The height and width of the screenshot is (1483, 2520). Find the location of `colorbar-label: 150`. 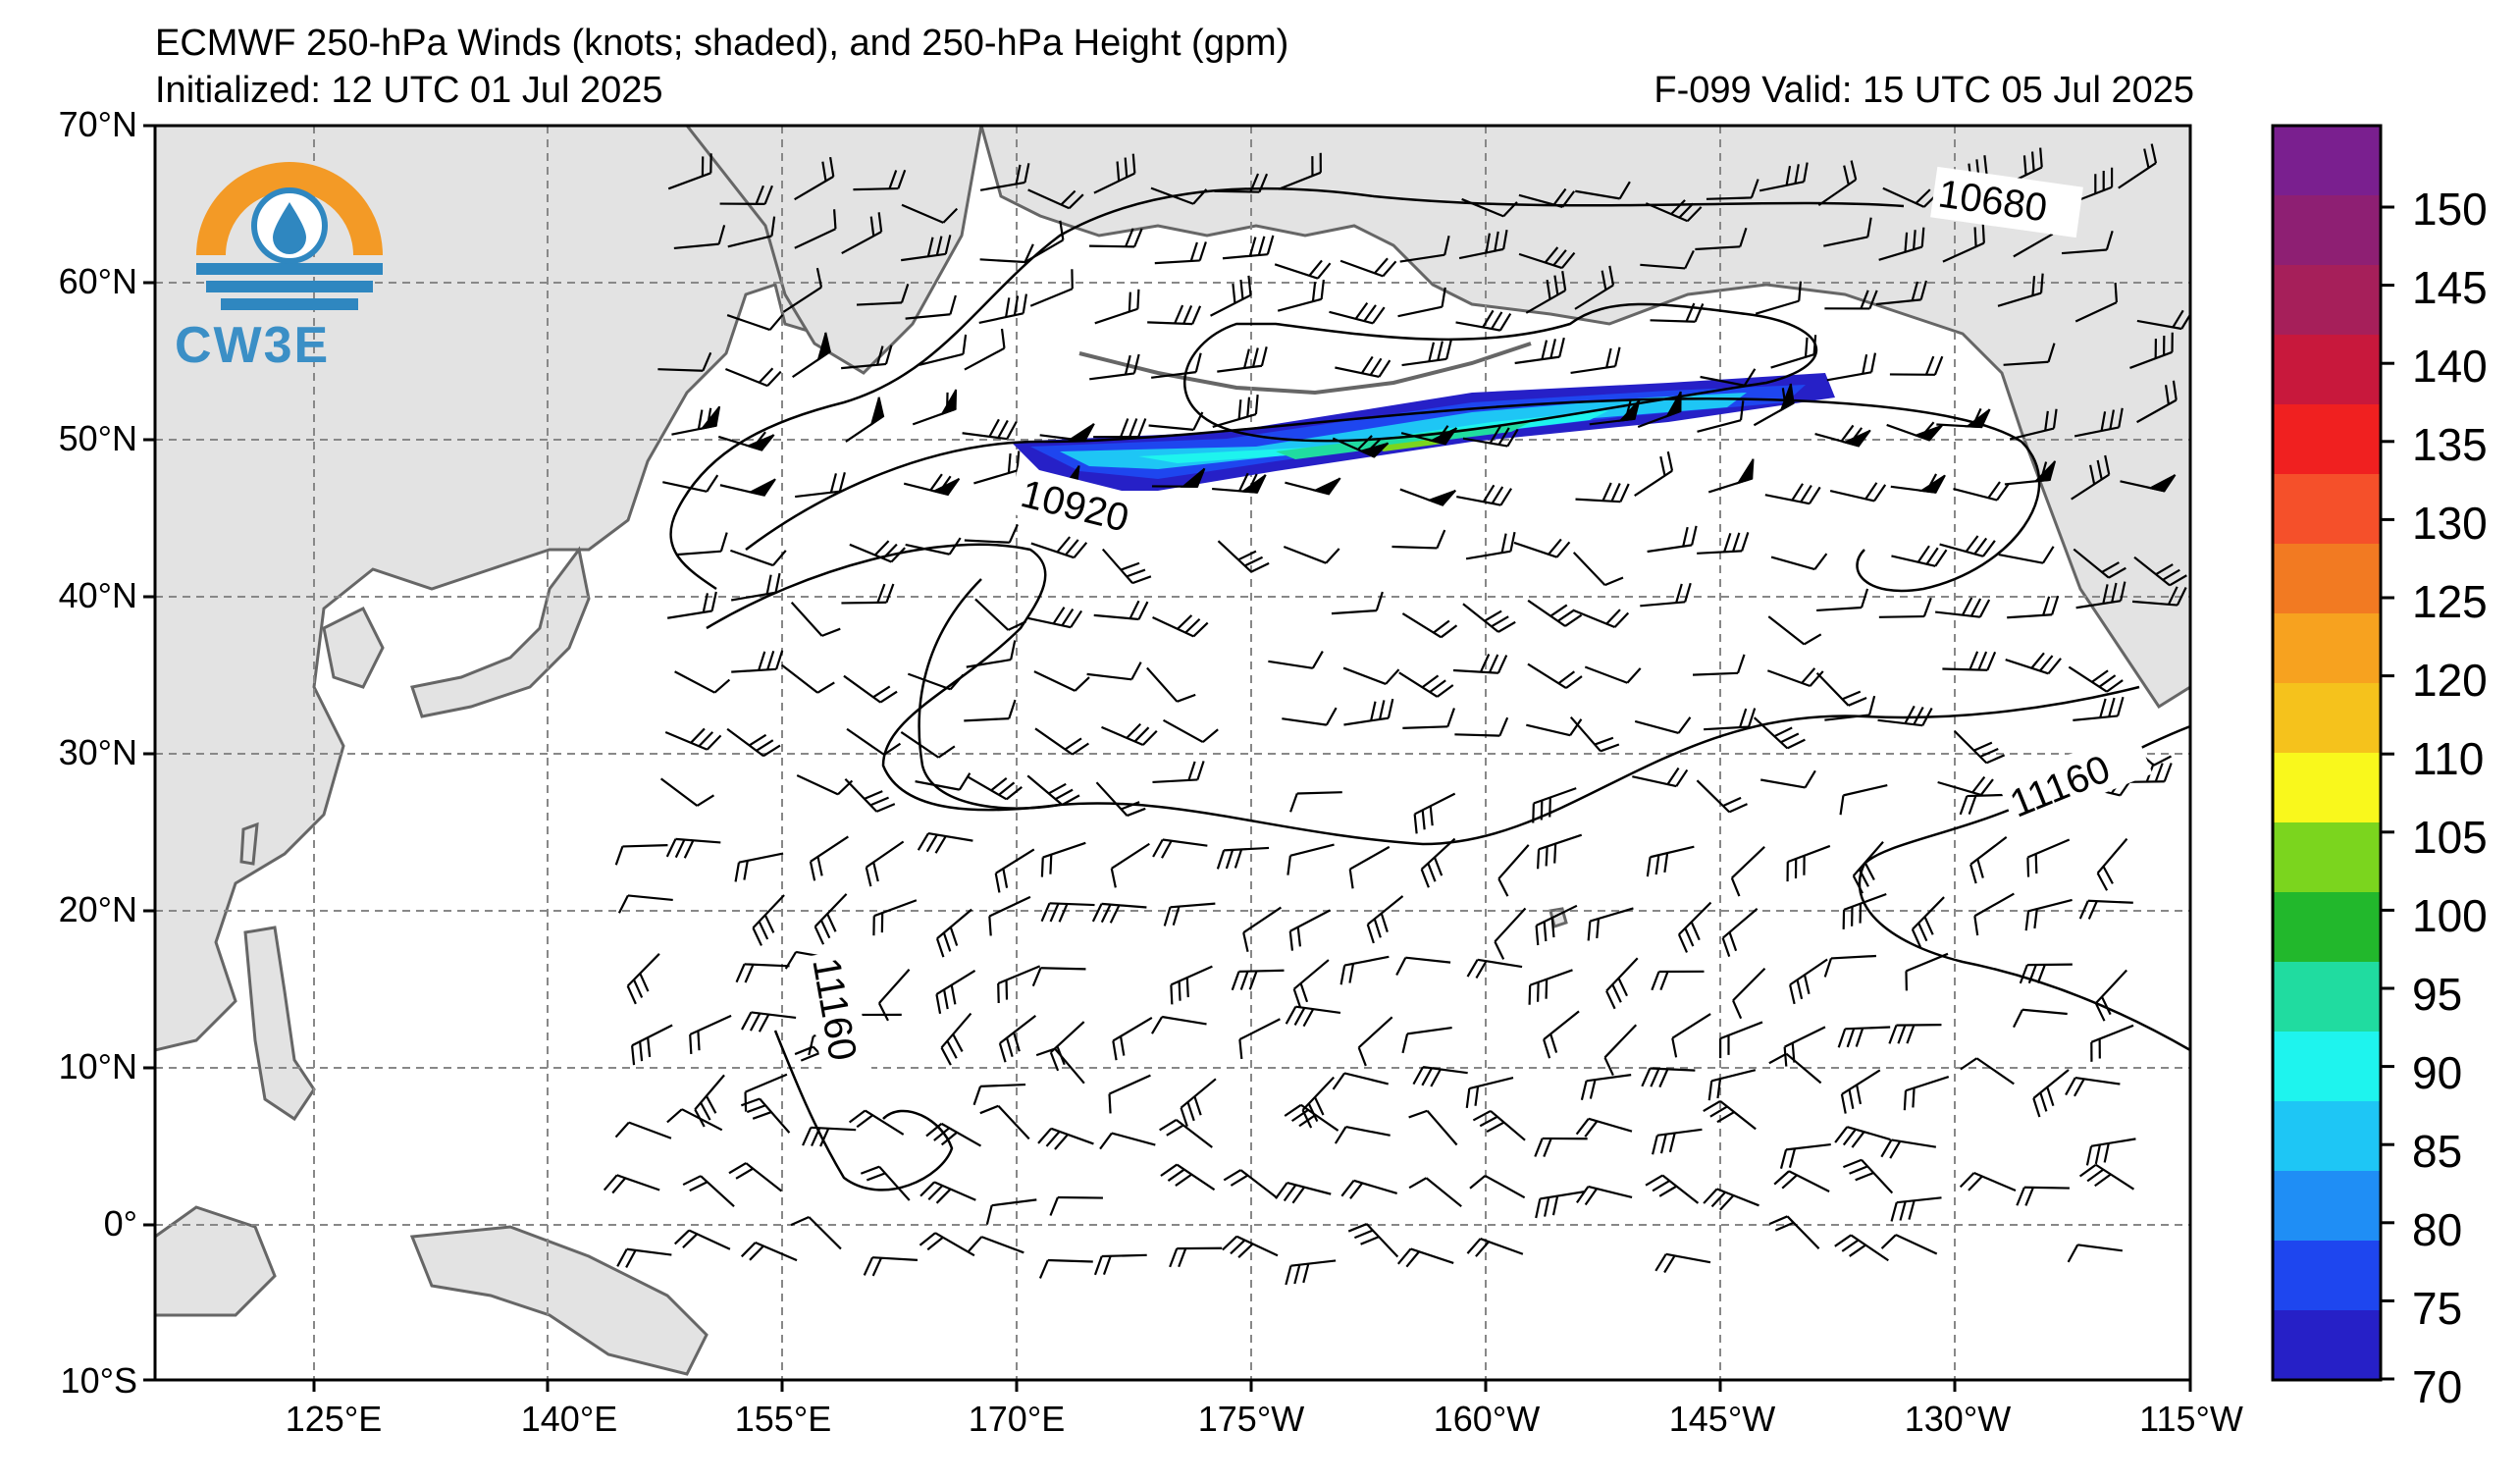

colorbar-label: 150 is located at coordinates (2450, 210).